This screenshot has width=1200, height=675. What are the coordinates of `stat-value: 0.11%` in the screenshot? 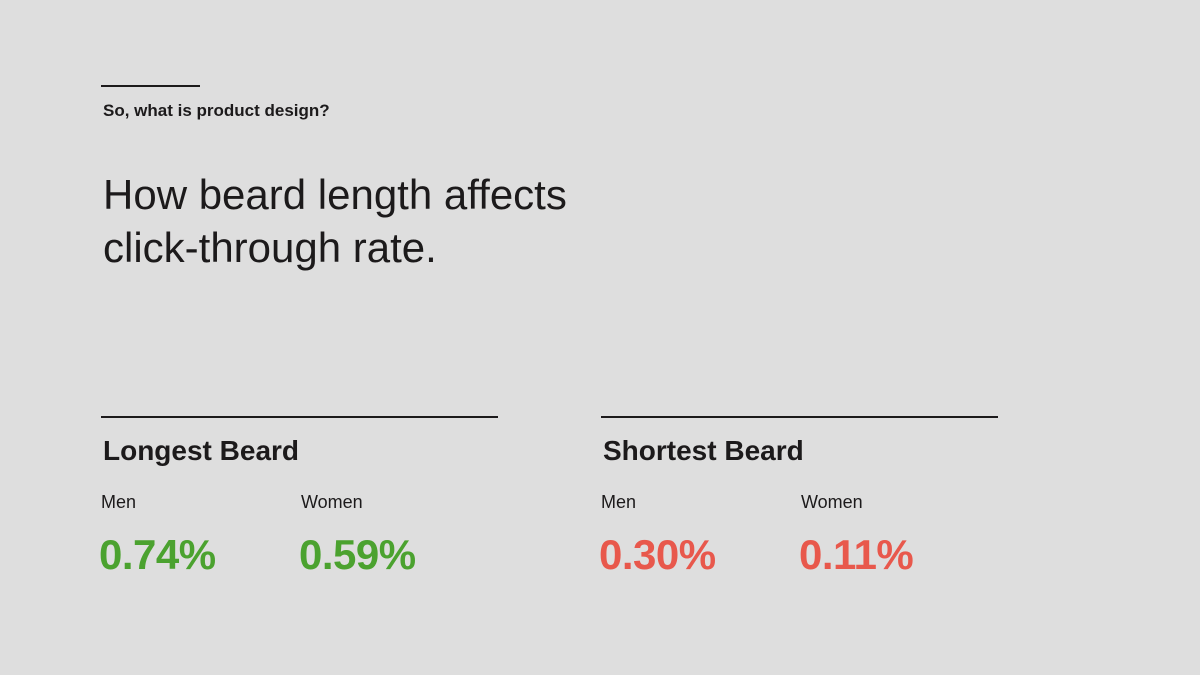 It's located at (856, 554).